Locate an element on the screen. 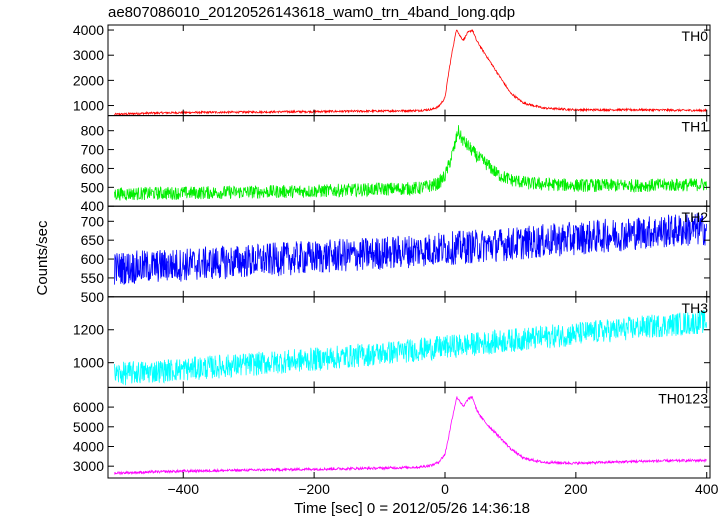 The image size is (723, 516). y-tick-label: 5000 is located at coordinates (88, 427).